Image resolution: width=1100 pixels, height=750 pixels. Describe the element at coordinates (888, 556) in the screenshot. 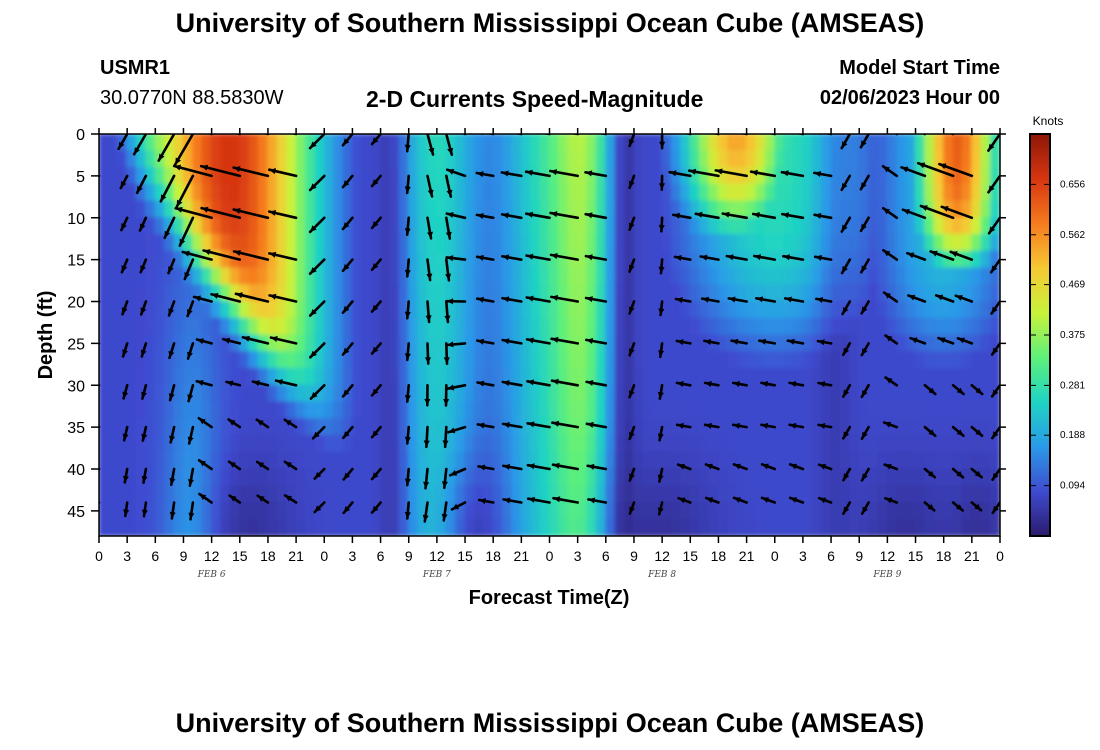

I see `x-tick-label: 12` at that location.